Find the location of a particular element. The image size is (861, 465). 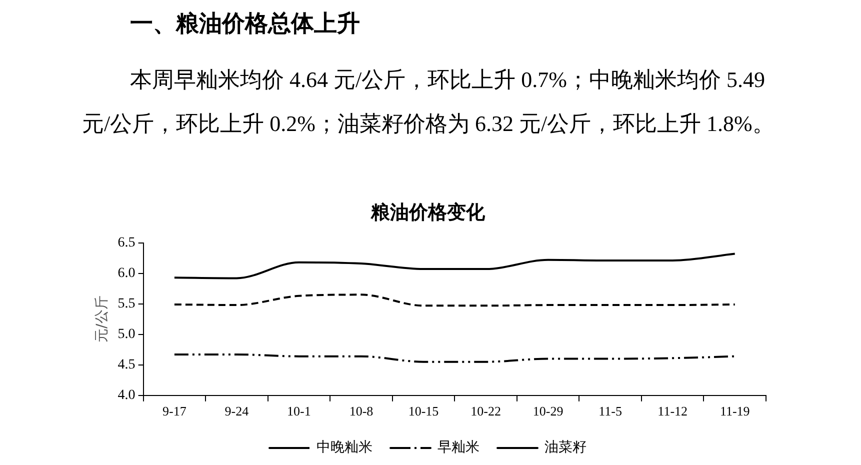

y-axis-title: 元/公斤 is located at coordinates (102, 319).